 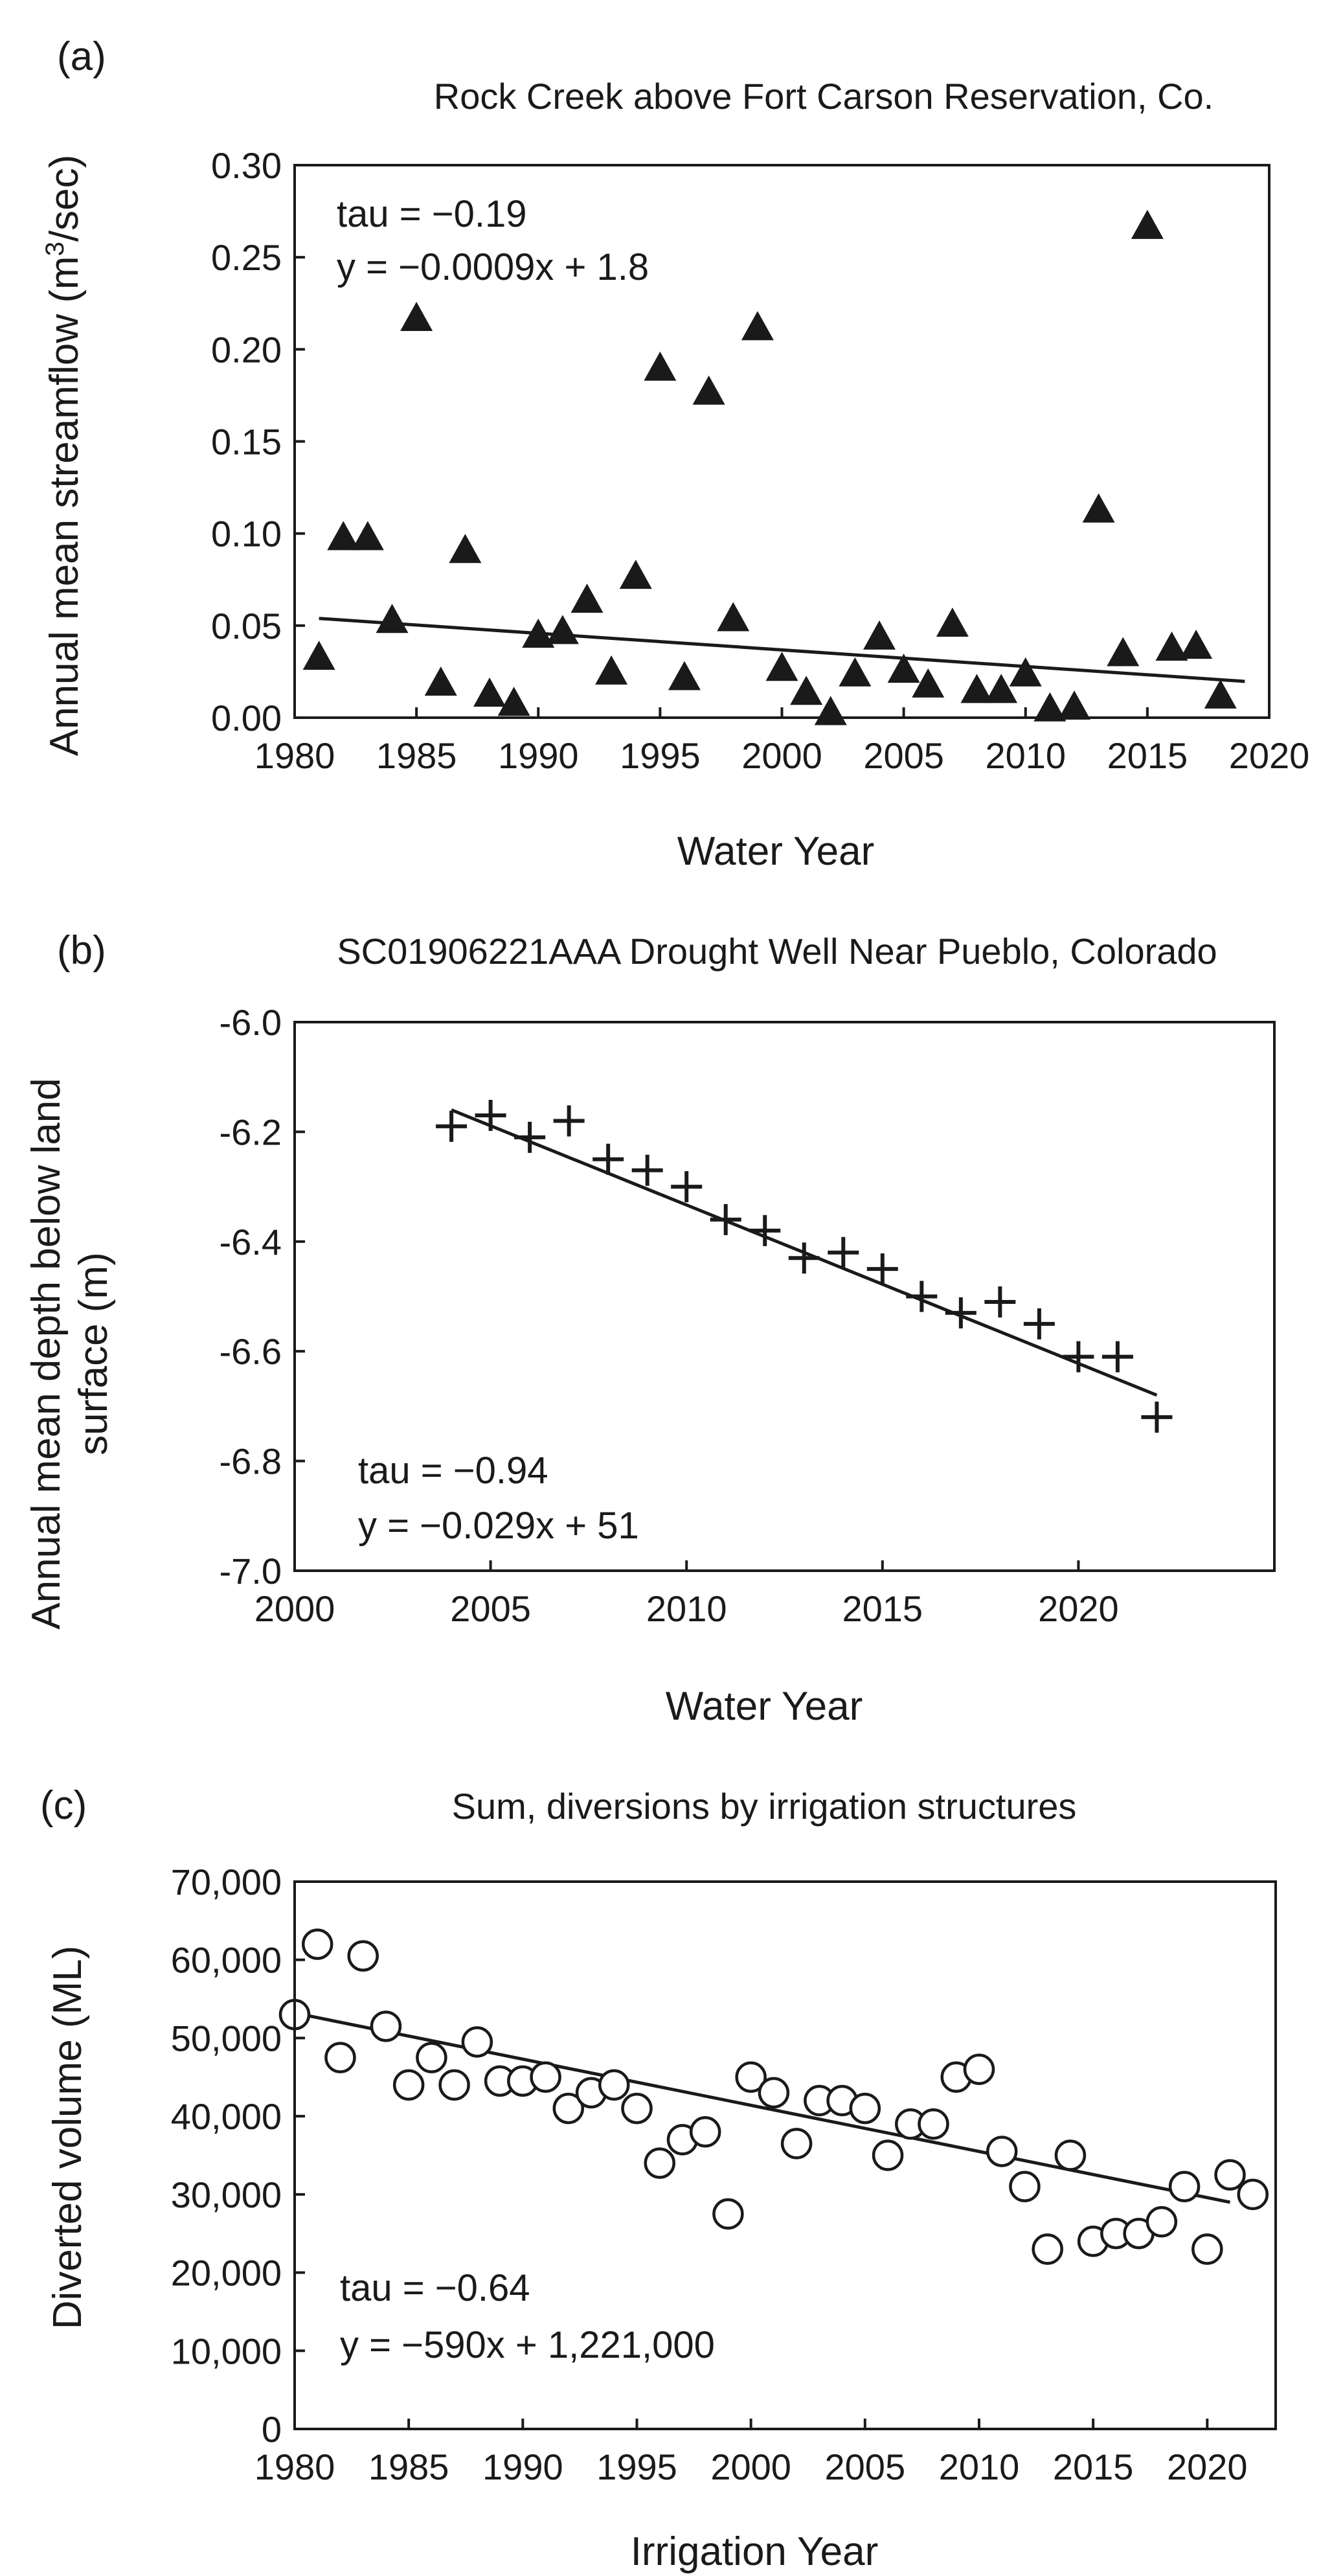 What do you see at coordinates (340, 2058) in the screenshot?
I see `panel-c-data-point-1982` at bounding box center [340, 2058].